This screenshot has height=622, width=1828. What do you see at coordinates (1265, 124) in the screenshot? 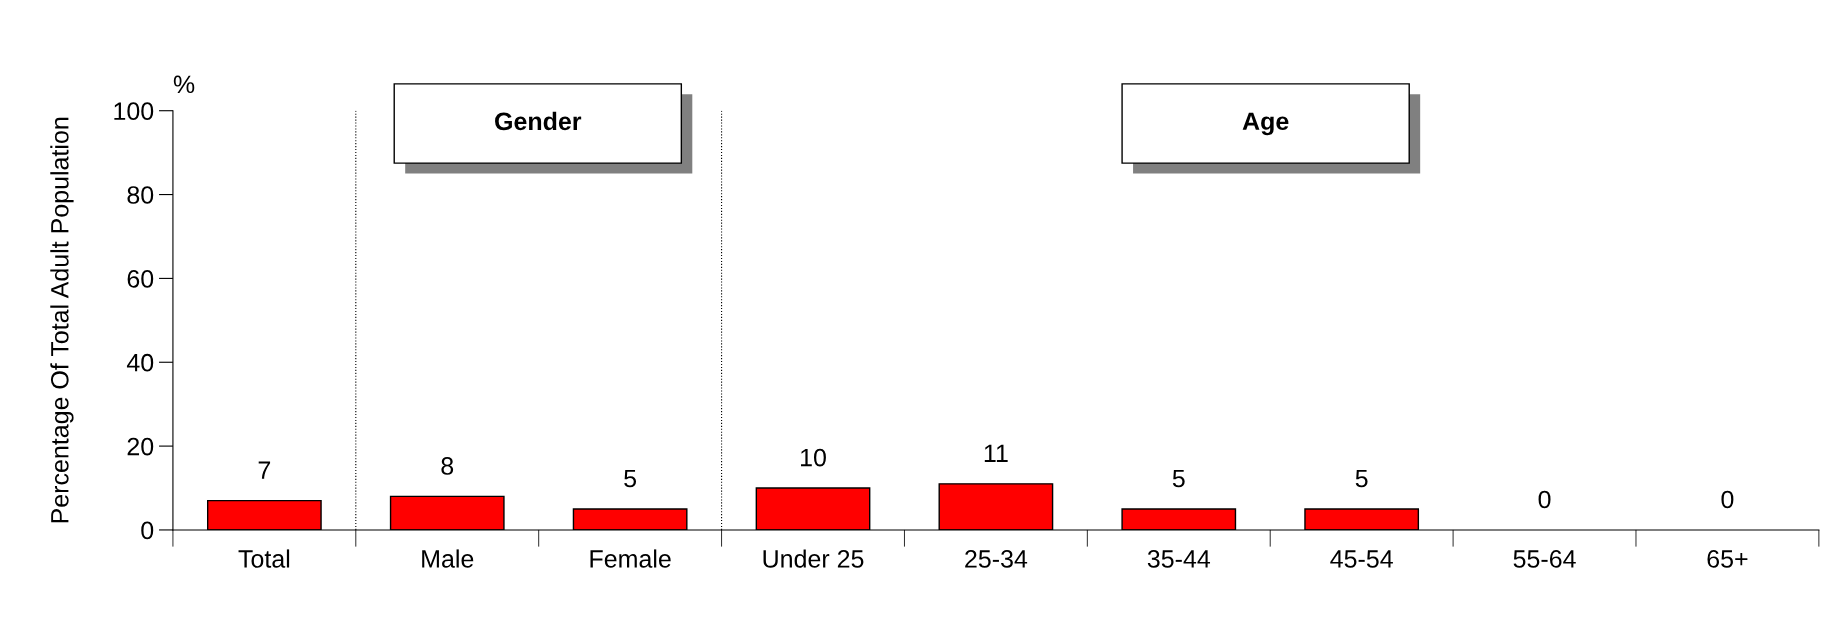
I see `annotation: Age` at bounding box center [1265, 124].